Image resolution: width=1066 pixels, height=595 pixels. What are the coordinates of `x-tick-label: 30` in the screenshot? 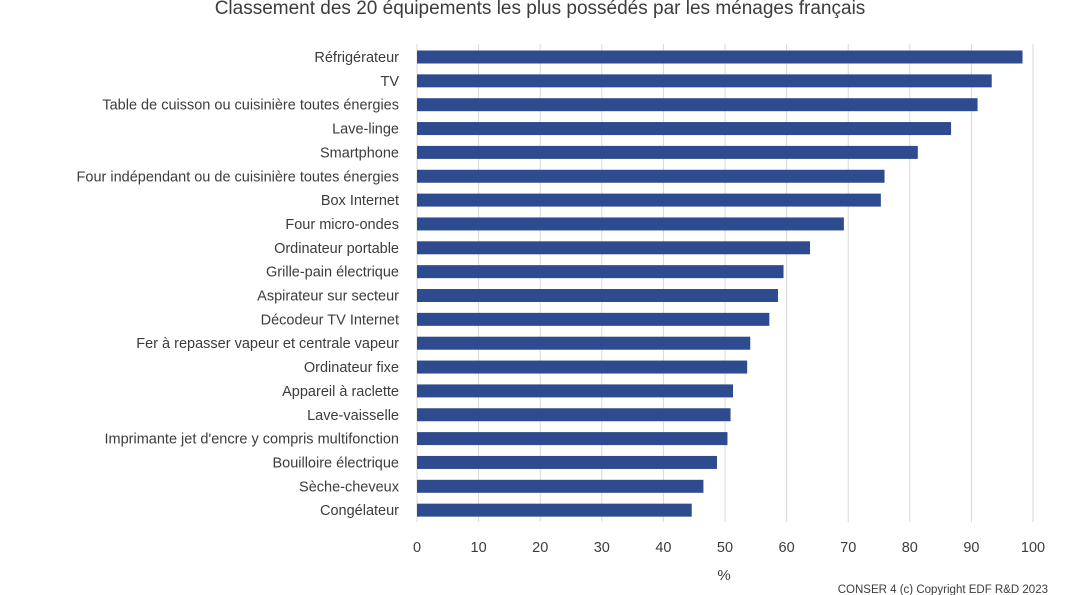 It's located at (602, 548).